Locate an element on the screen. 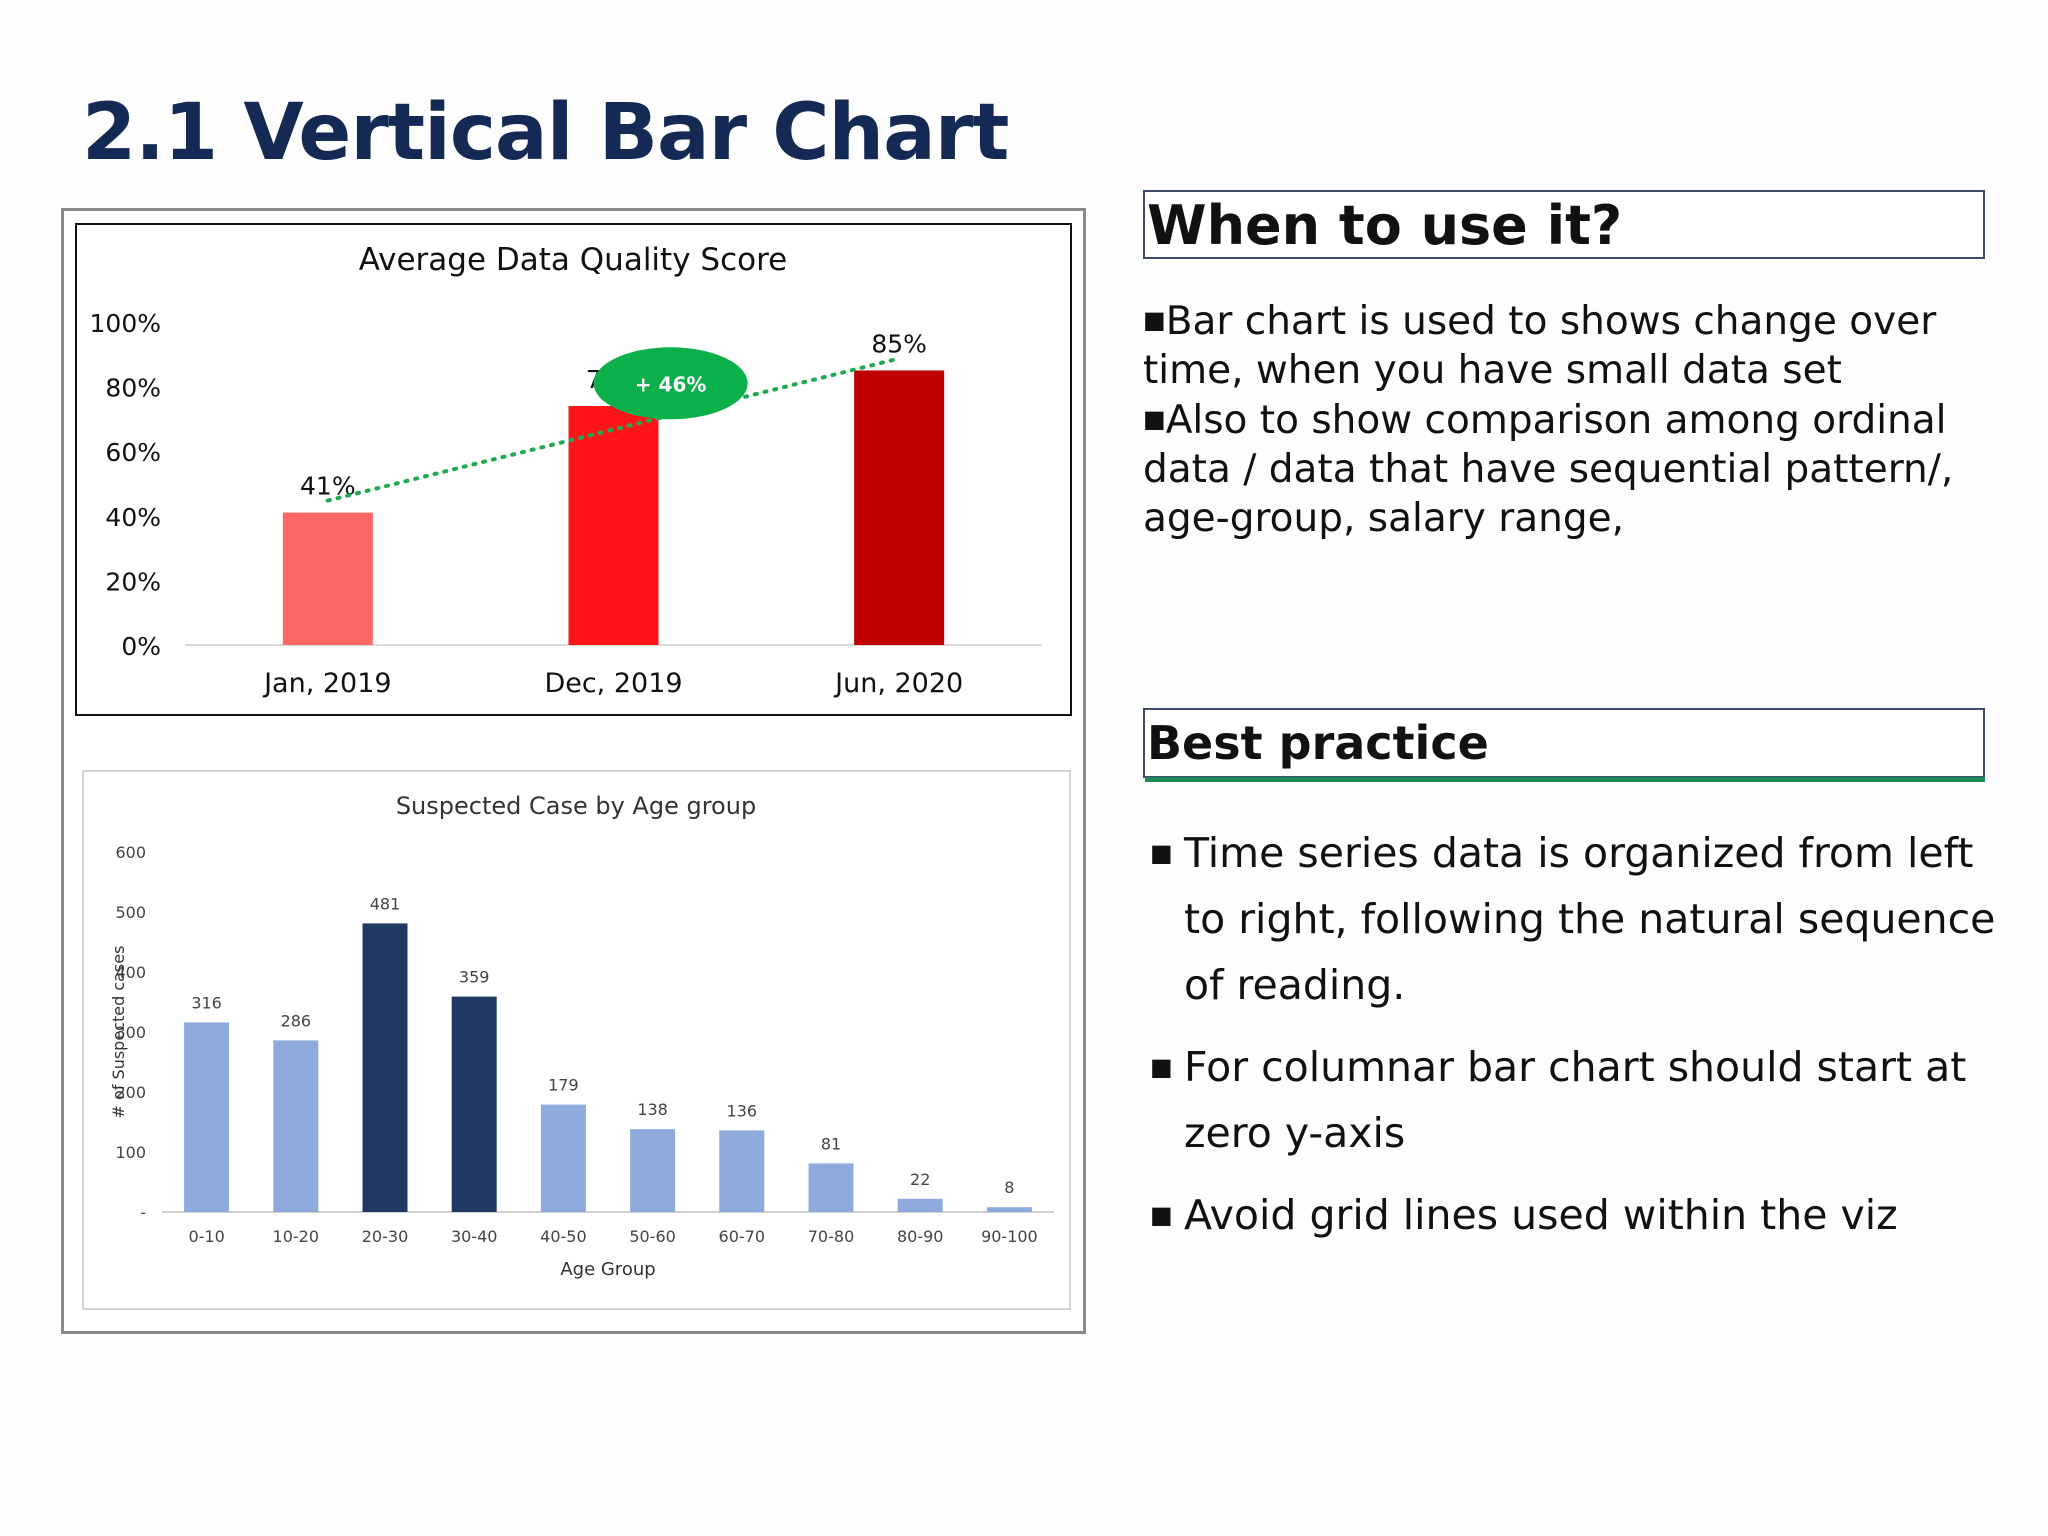 The width and height of the screenshot is (2048, 1536). x-tick-label: Dec, 2019 is located at coordinates (613, 683).